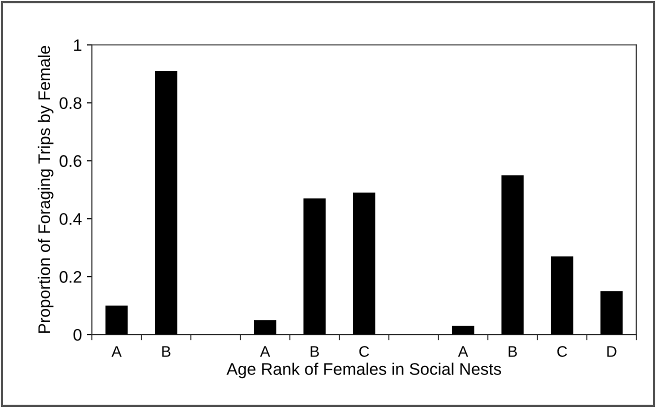 The image size is (656, 408). Describe the element at coordinates (364, 370) in the screenshot. I see `x-axis-title: Age Rank of Females in Social Nests` at that location.